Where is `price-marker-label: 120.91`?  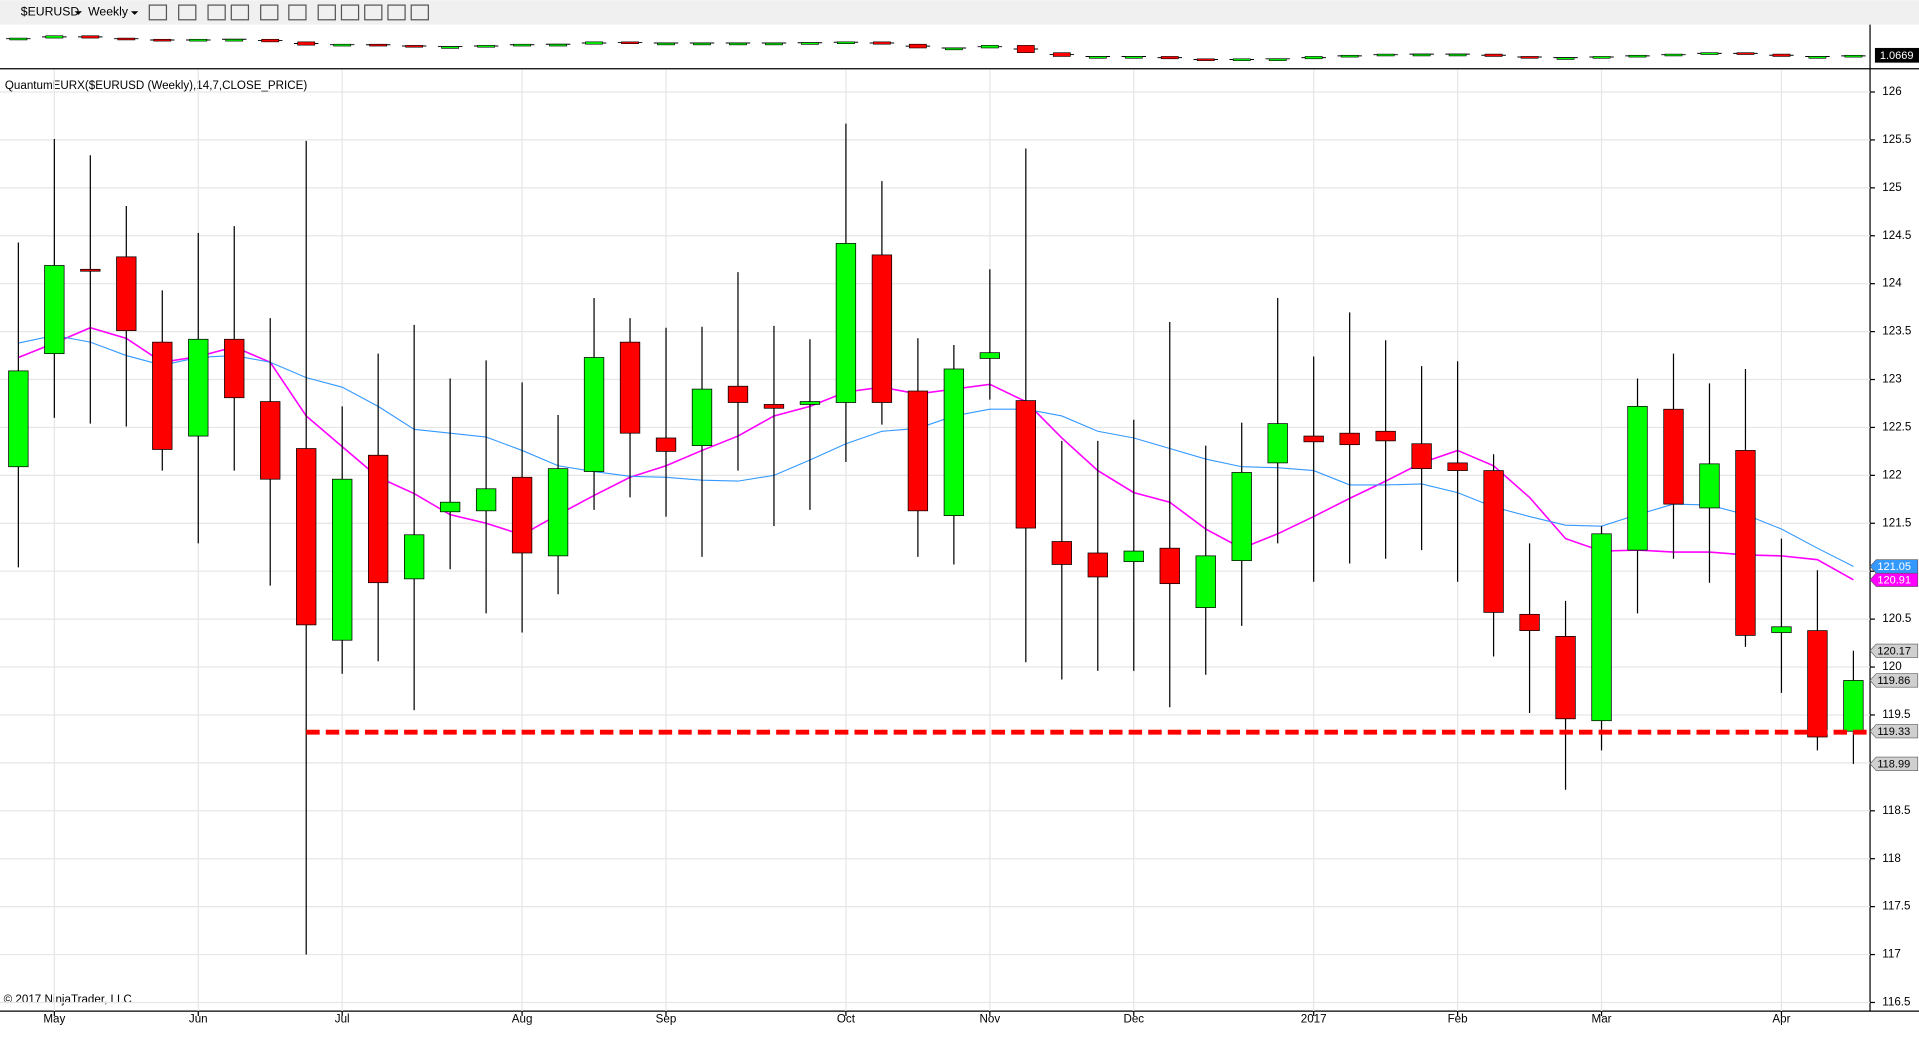 price-marker-label: 120.91 is located at coordinates (1894, 580).